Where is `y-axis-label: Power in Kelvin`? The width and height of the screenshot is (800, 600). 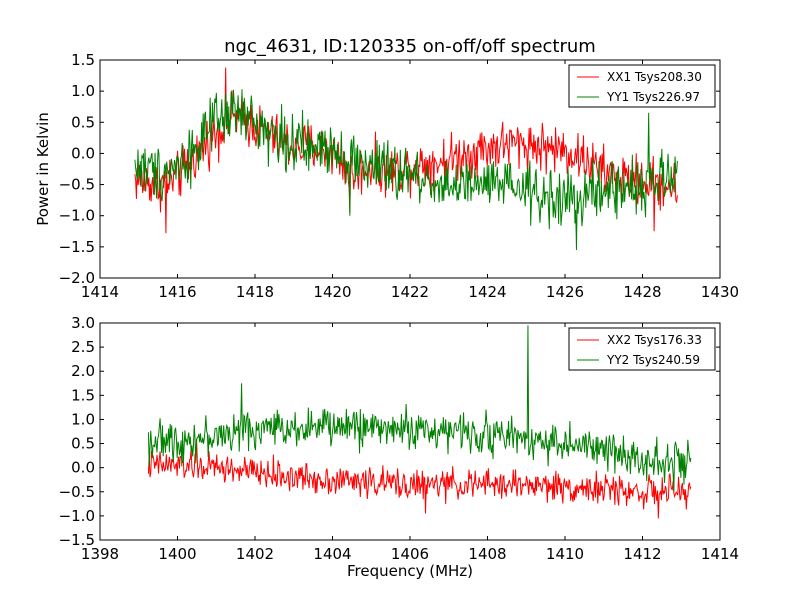
y-axis-label: Power in Kelvin is located at coordinates (43, 169).